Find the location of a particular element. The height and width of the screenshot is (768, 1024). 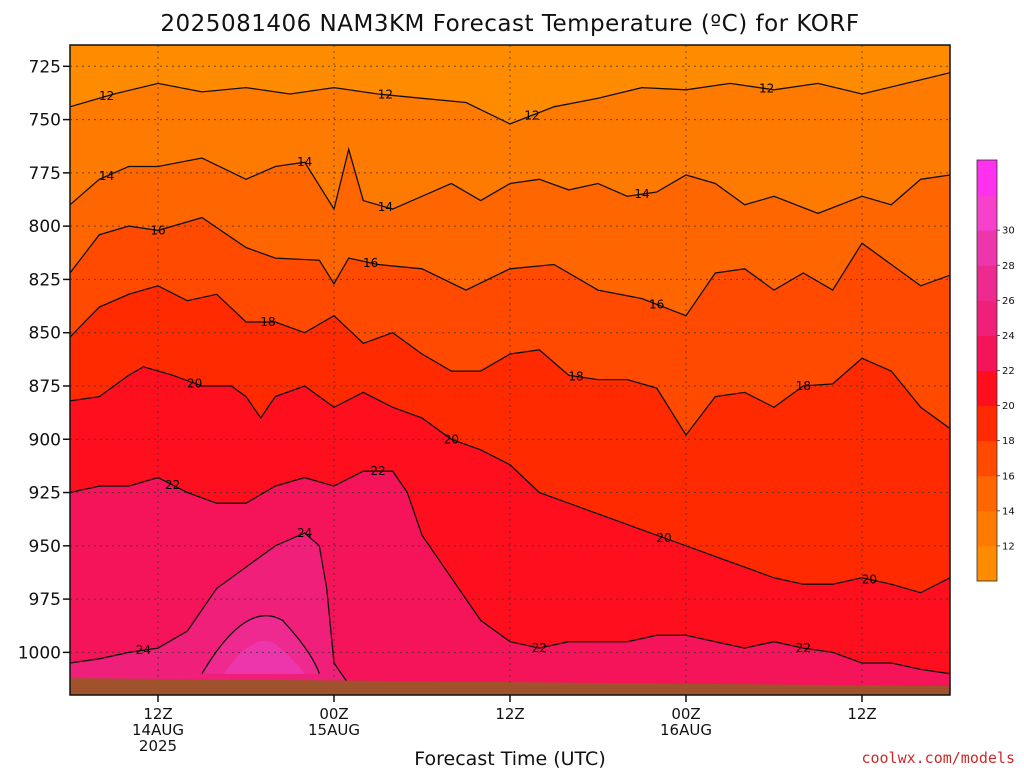

x-tick-label: 2025 is located at coordinates (158, 746).